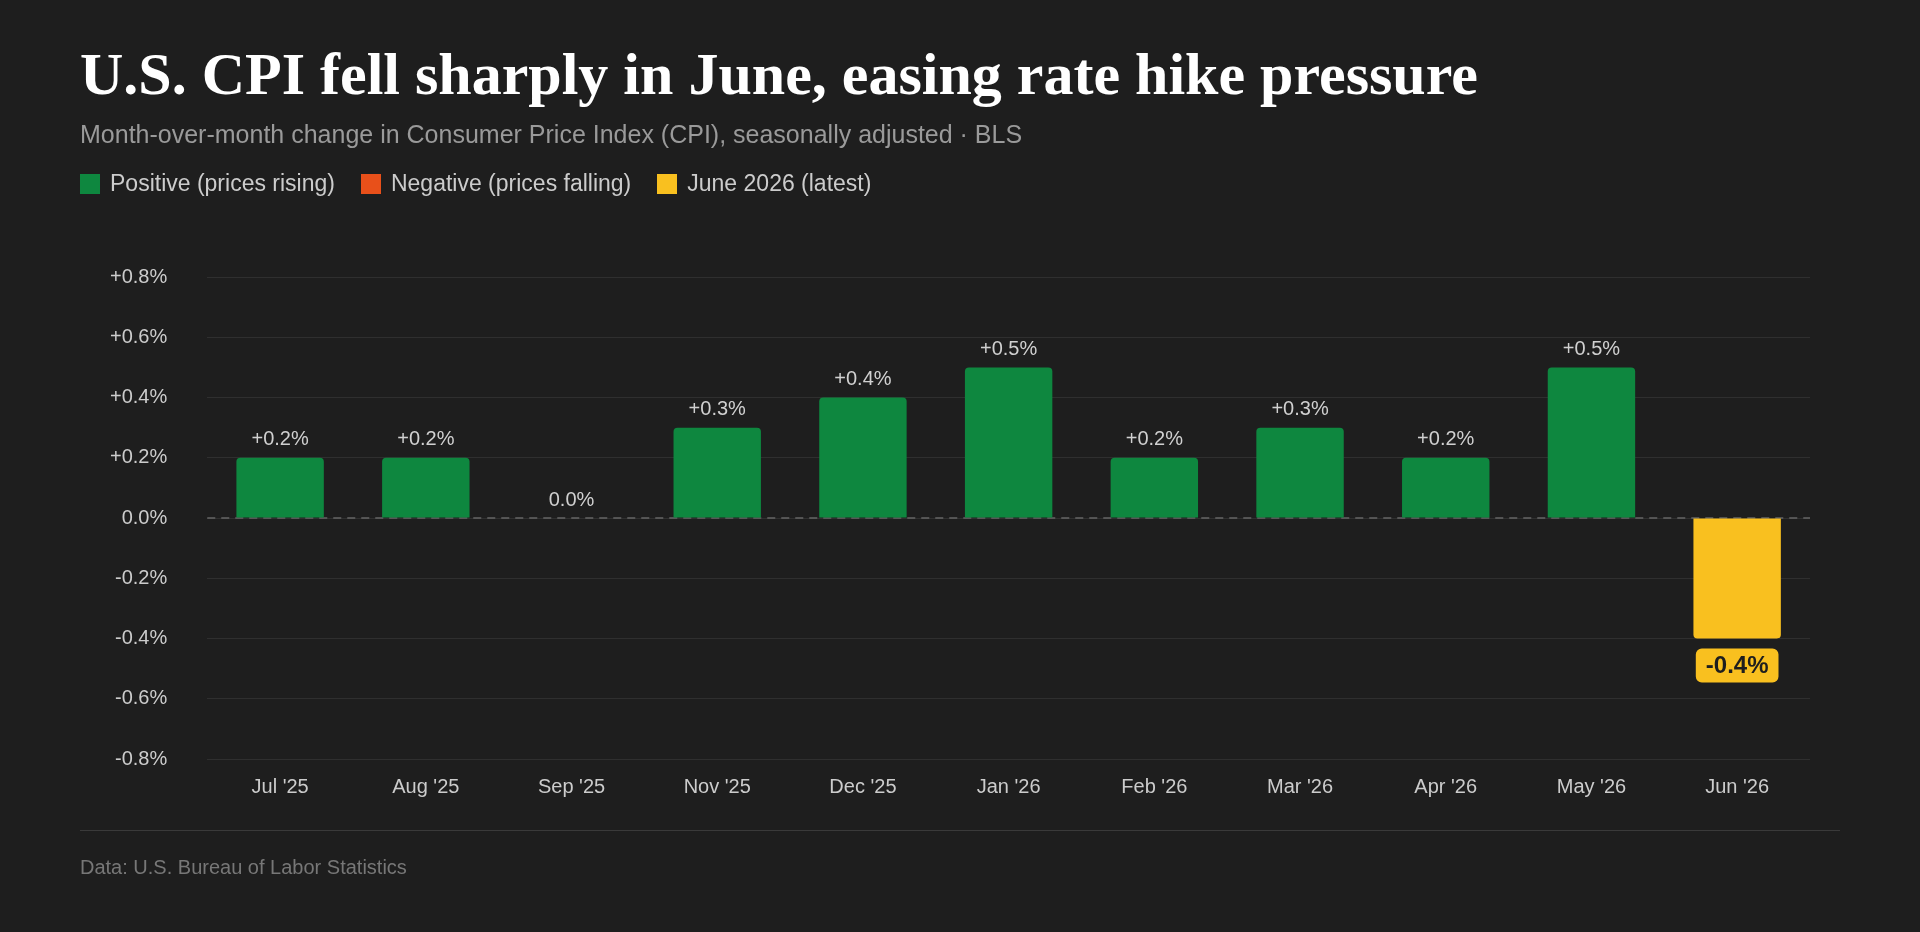  I want to click on data-label: -0.4%, so click(1737, 665).